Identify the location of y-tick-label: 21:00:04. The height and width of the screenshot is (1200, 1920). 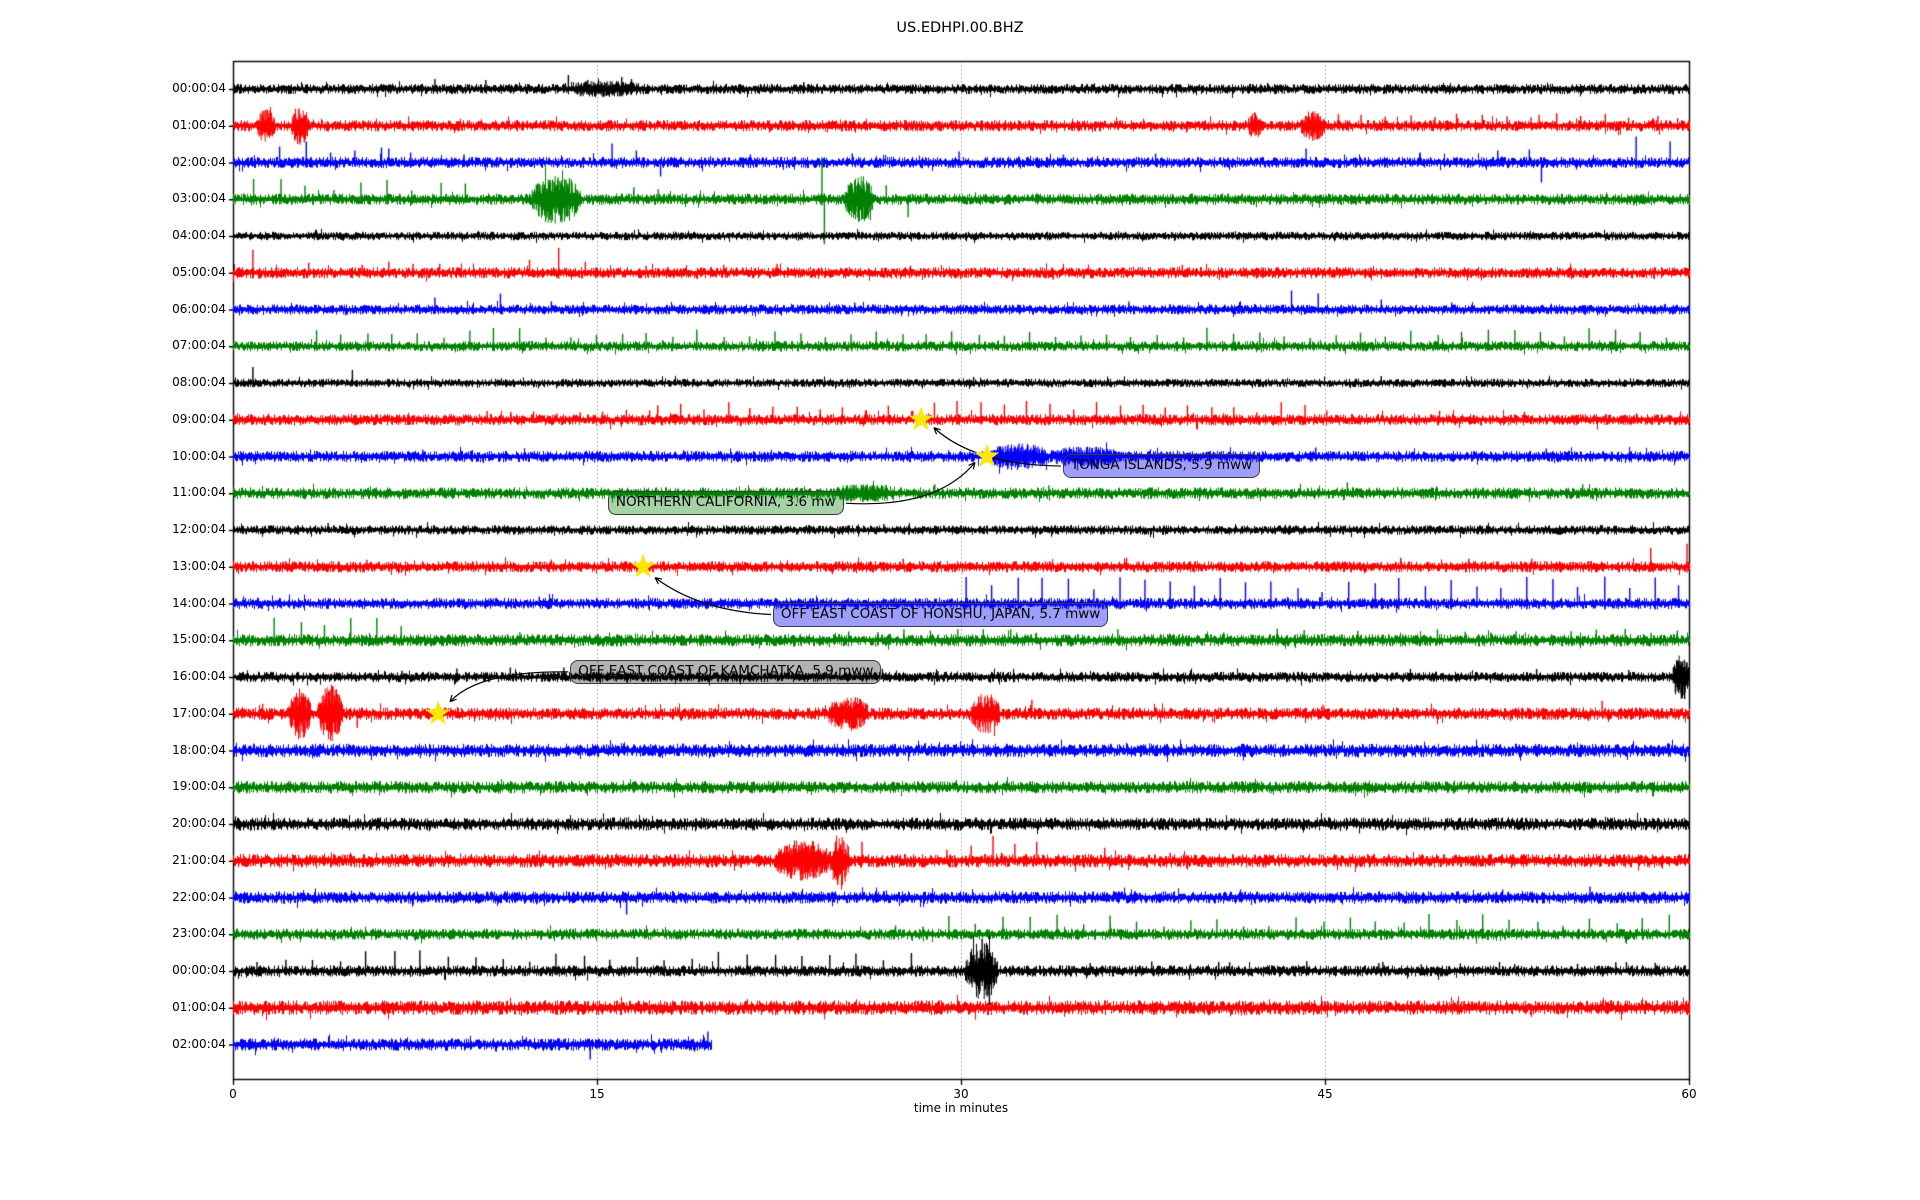
(199, 859).